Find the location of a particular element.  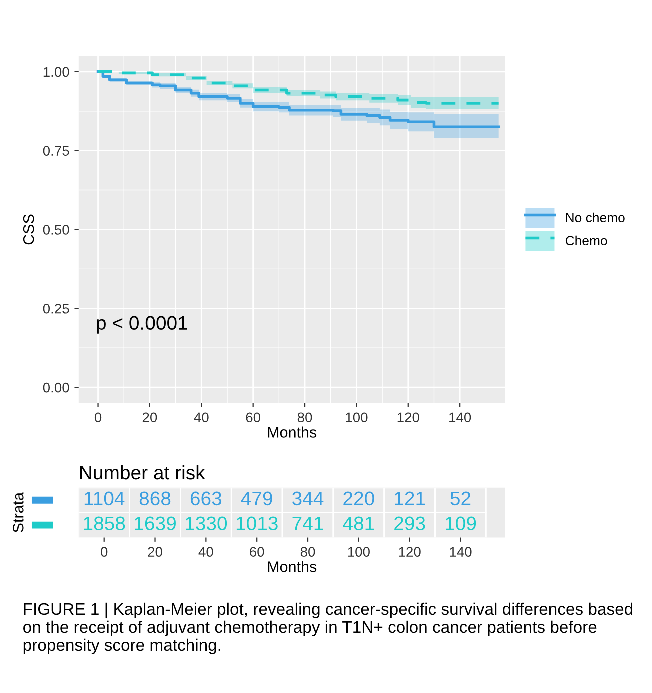

data-label: 293 is located at coordinates (410, 523).